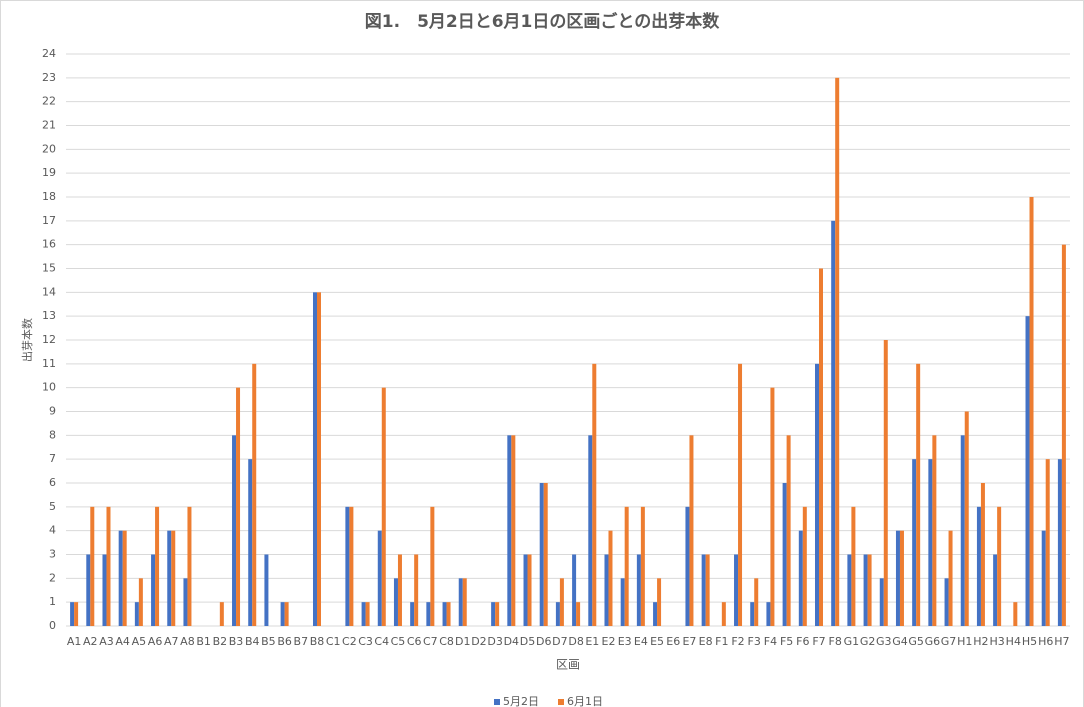 This screenshot has height=707, width=1084. I want to click on x-tick-label: H7, so click(1061, 641).